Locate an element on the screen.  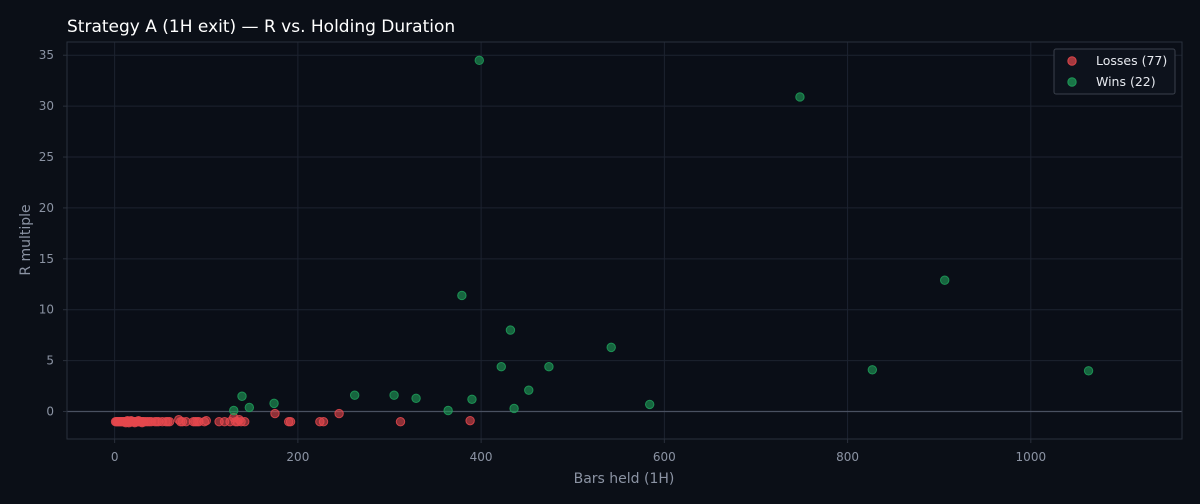
x-tick-label: 0 is located at coordinates (115, 457).